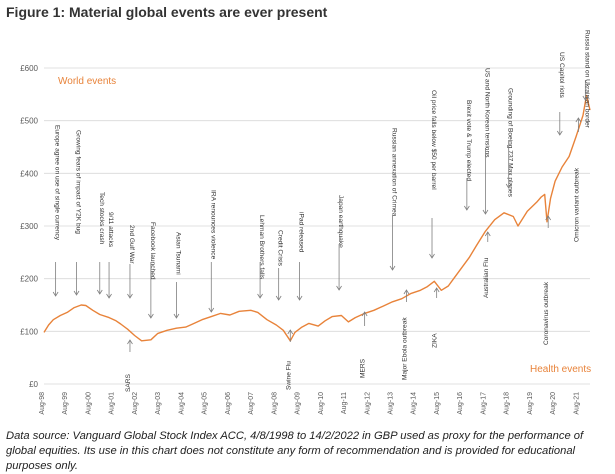 The width and height of the screenshot is (615, 474). What do you see at coordinates (344, 403) in the screenshot?
I see `x-tick-label: Aug-11` at bounding box center [344, 403].